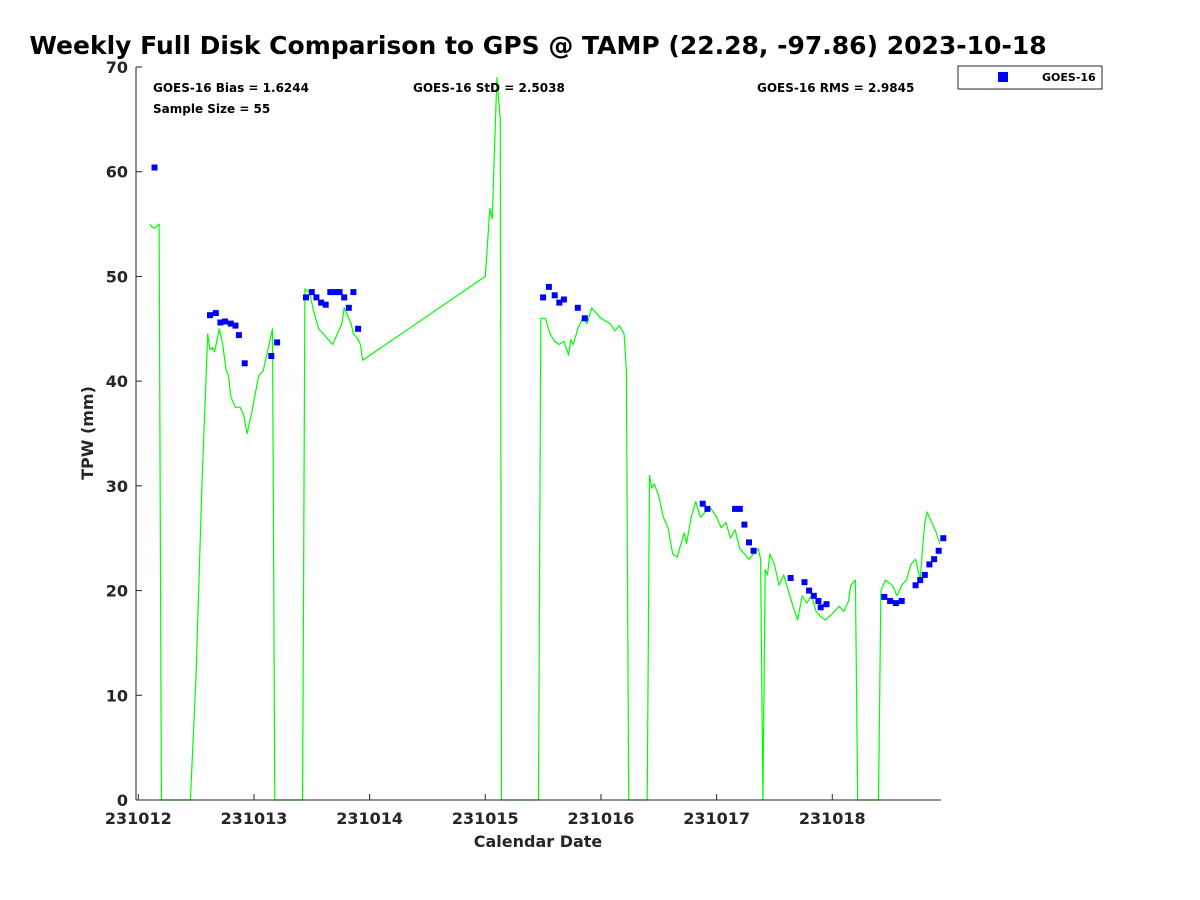 The height and width of the screenshot is (900, 1200). I want to click on x-tick-label: 231014, so click(369, 818).